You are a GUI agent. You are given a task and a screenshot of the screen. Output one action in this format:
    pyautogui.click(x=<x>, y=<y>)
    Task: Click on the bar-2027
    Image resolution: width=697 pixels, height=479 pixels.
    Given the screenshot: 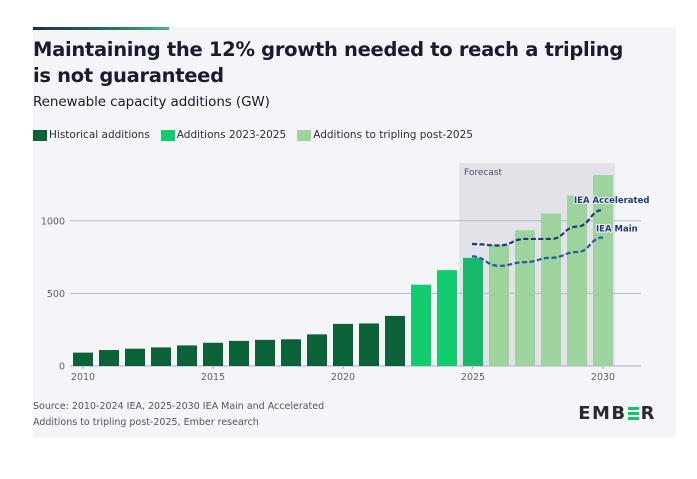 What is the action you would take?
    pyautogui.click(x=525, y=298)
    